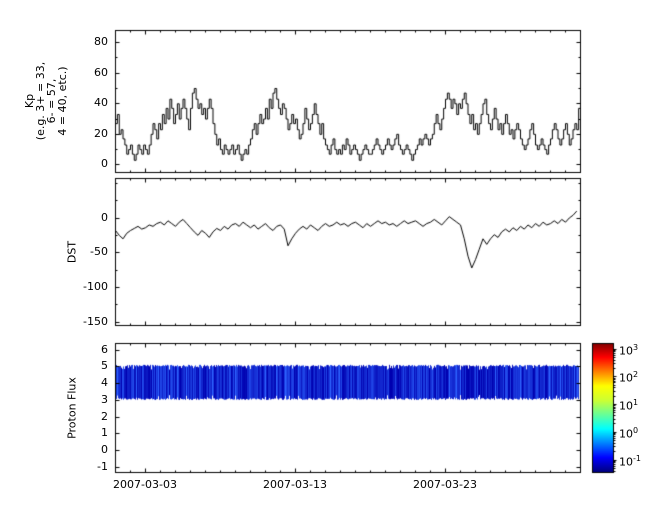 This screenshot has height=523, width=665. I want to click on colorbar-tick-label: 10¹, so click(629, 405).